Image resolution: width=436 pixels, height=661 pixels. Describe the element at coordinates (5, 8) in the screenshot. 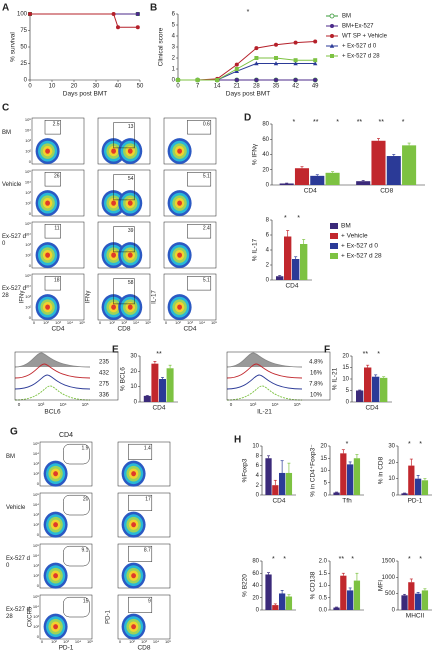

I see `panel-letter: A` at that location.